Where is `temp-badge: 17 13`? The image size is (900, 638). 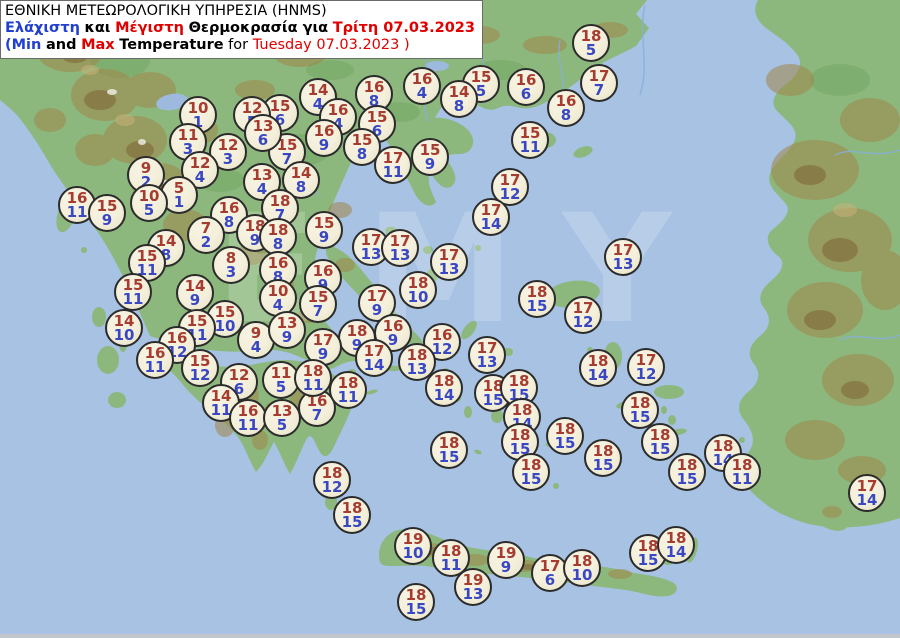 temp-badge: 17 13 is located at coordinates (487, 355).